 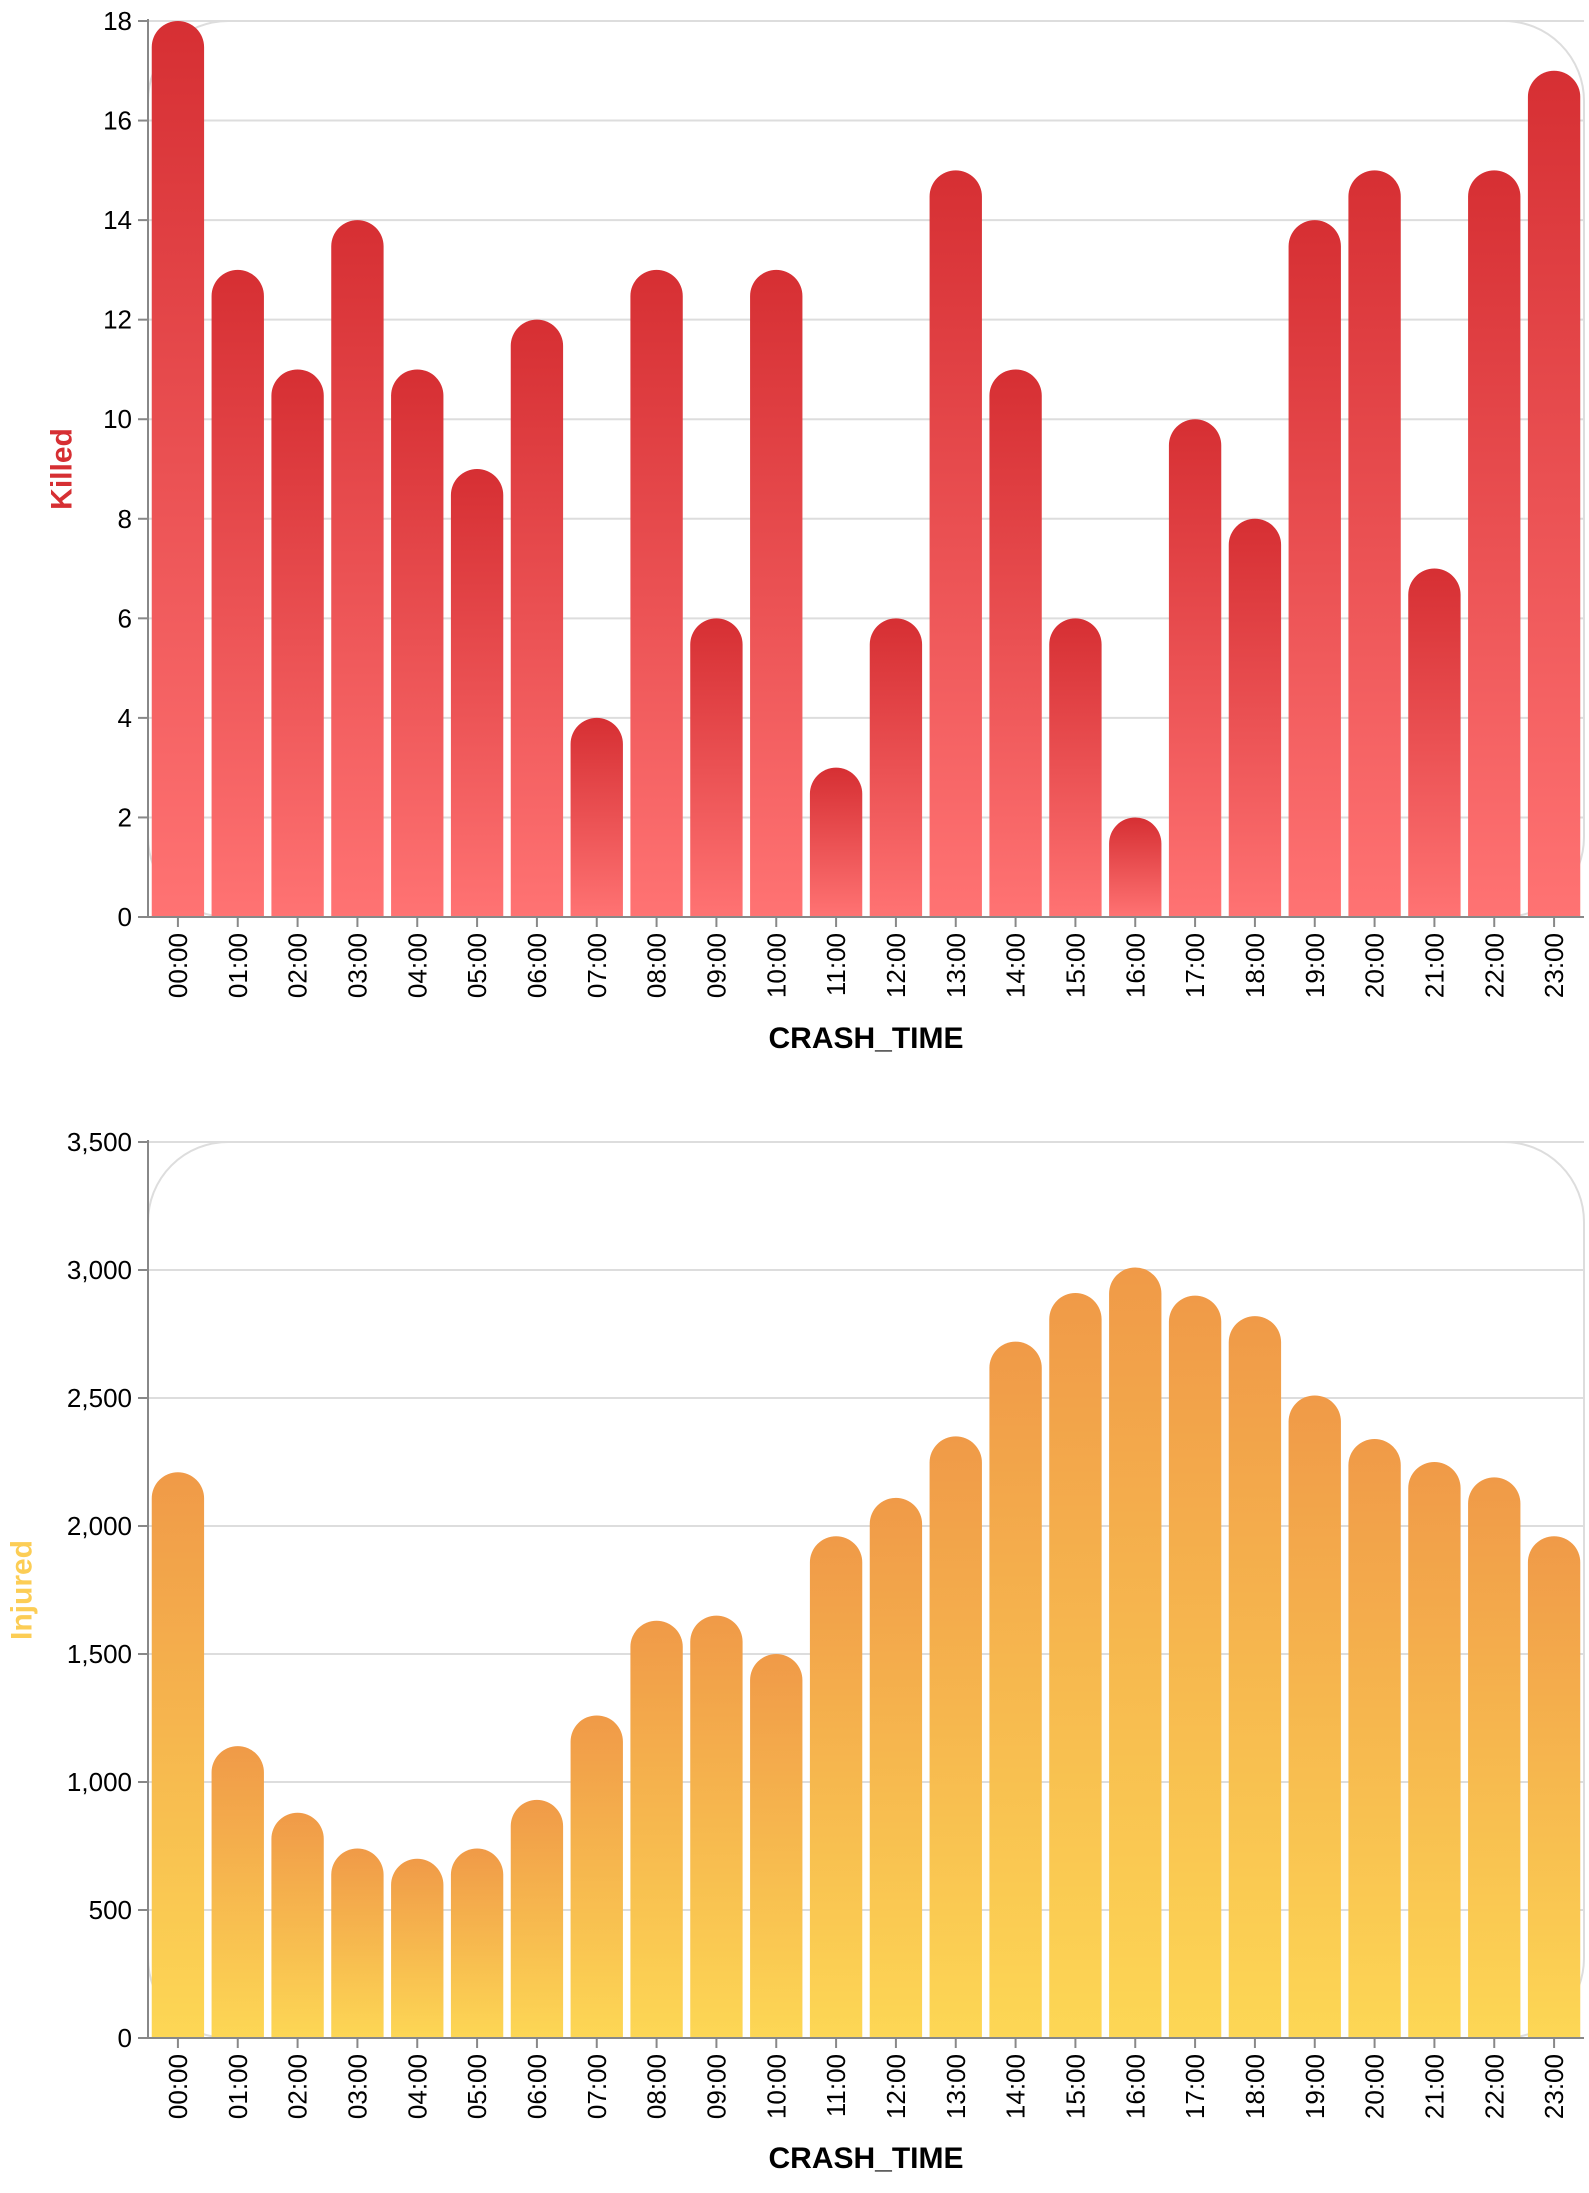 I want to click on y-tick-label: 2, so click(x=125, y=817).